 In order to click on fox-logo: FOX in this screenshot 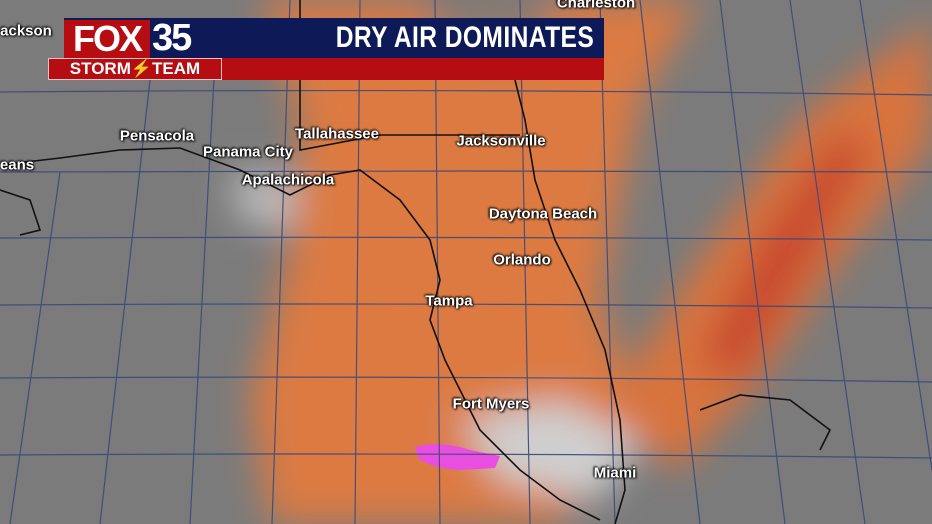, I will do `click(107, 39)`.